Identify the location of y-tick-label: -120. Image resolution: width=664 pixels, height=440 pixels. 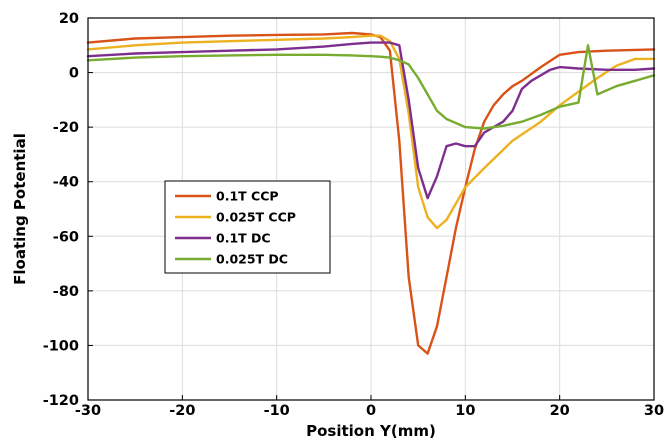
(61, 401).